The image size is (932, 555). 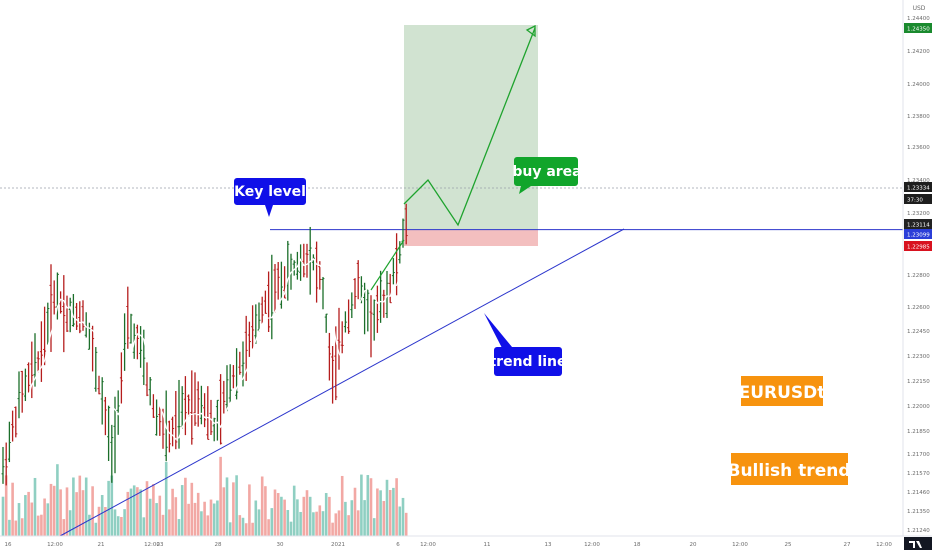 I want to click on time-tick-label: 16, so click(x=8, y=545).